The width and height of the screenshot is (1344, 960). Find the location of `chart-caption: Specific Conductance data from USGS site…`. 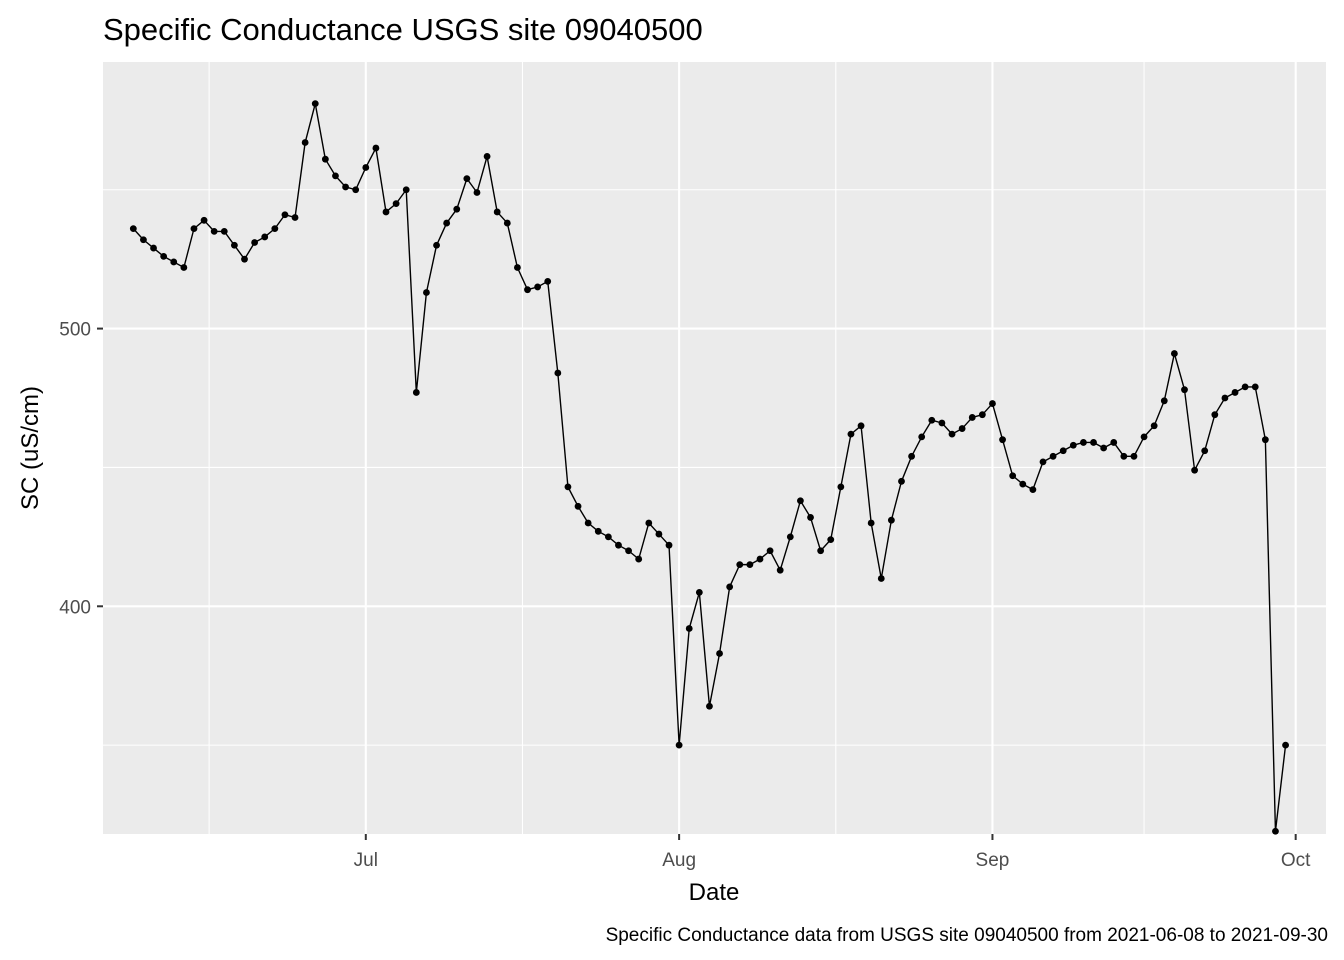

chart-caption: Specific Conductance data from USGS site… is located at coordinates (967, 935).